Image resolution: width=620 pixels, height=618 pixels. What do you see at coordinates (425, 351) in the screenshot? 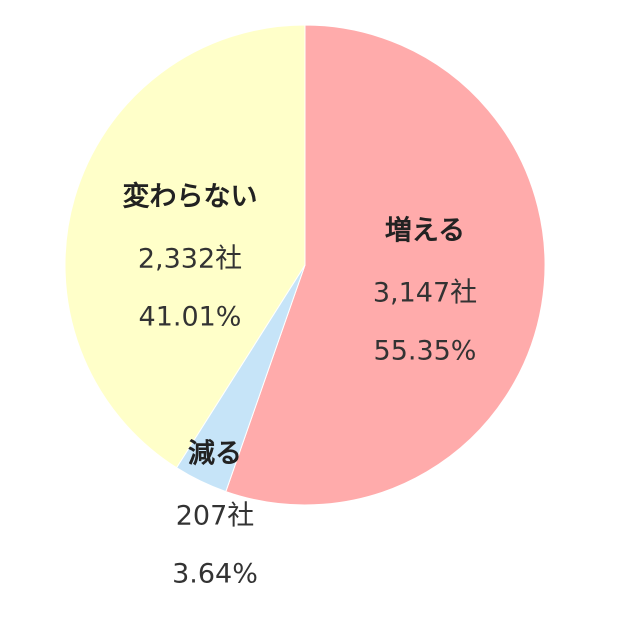
I see `percent-label: 55.35%` at bounding box center [425, 351].